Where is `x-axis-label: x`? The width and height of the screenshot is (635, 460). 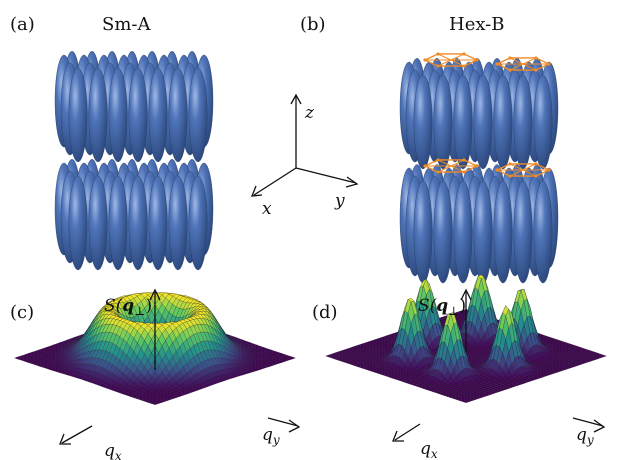 x-axis-label: x is located at coordinates (267, 209).